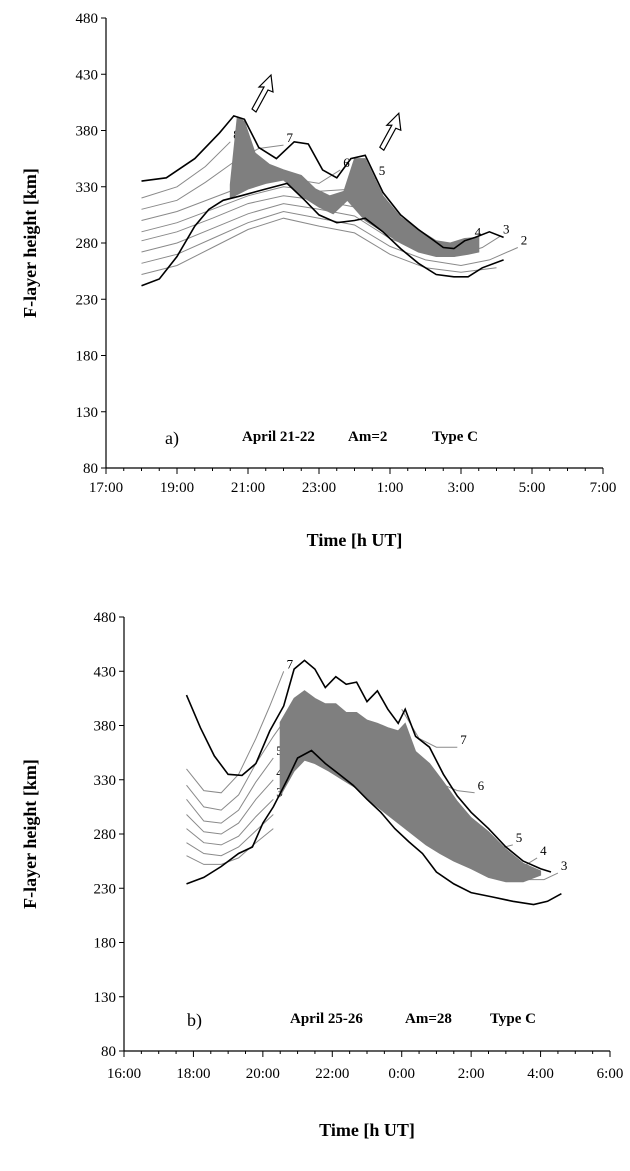 The height and width of the screenshot is (1171, 630). Describe the element at coordinates (461, 488) in the screenshot. I see `x-tick-label: 3:00` at that location.